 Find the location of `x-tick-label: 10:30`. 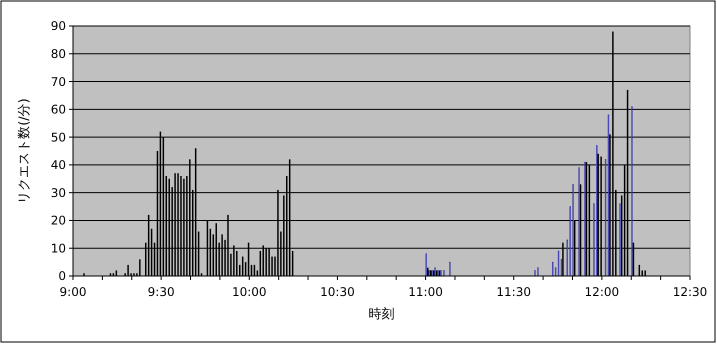

x-tick-label: 10:30 is located at coordinates (337, 292).